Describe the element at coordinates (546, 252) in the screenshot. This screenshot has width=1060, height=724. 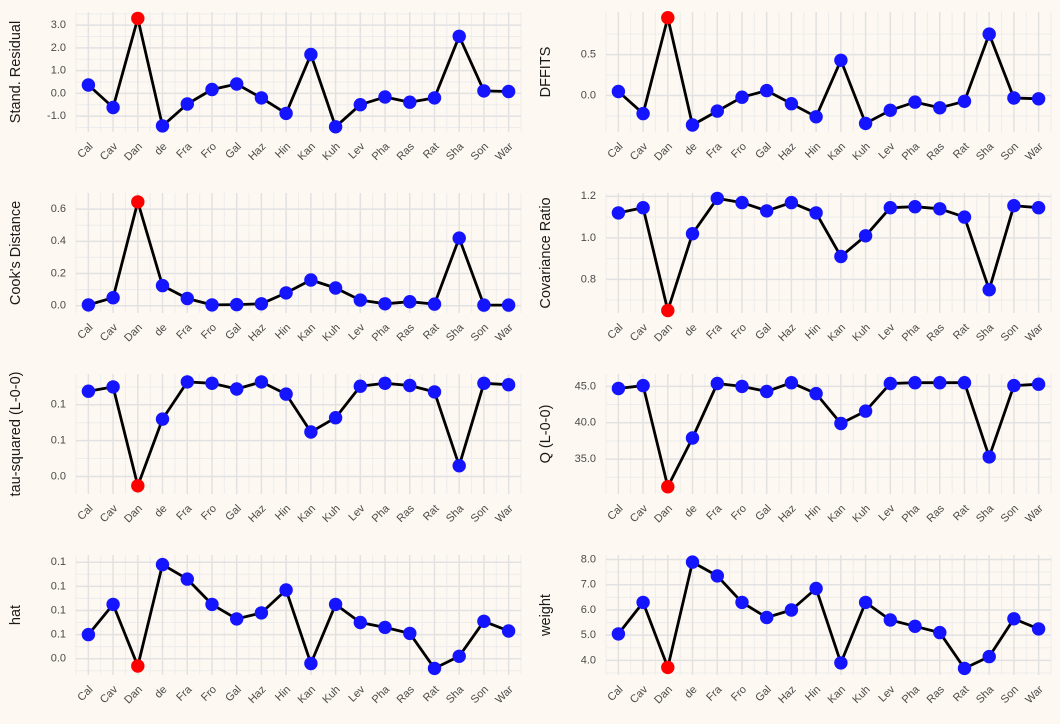
I see `y-axis-title: Covariance Ratio` at that location.